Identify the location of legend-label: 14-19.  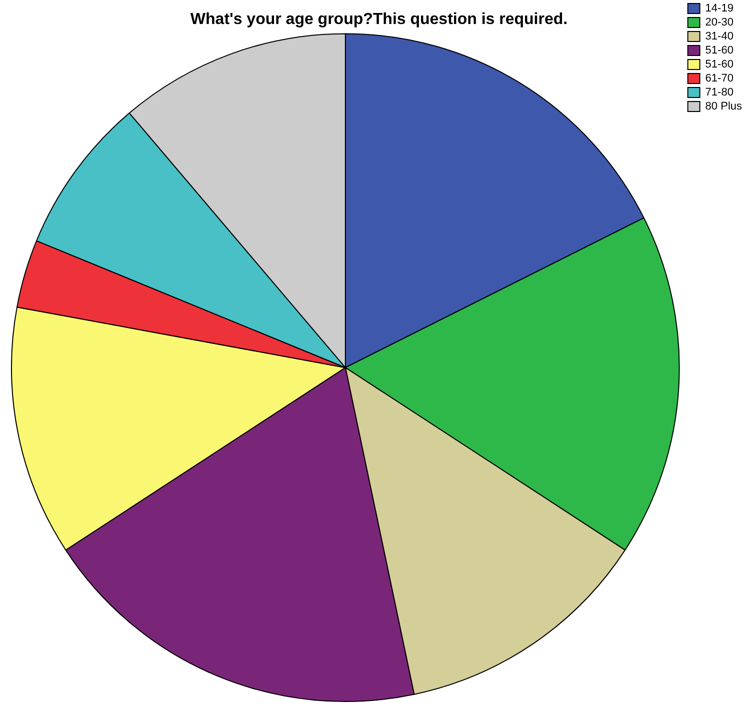
(719, 8).